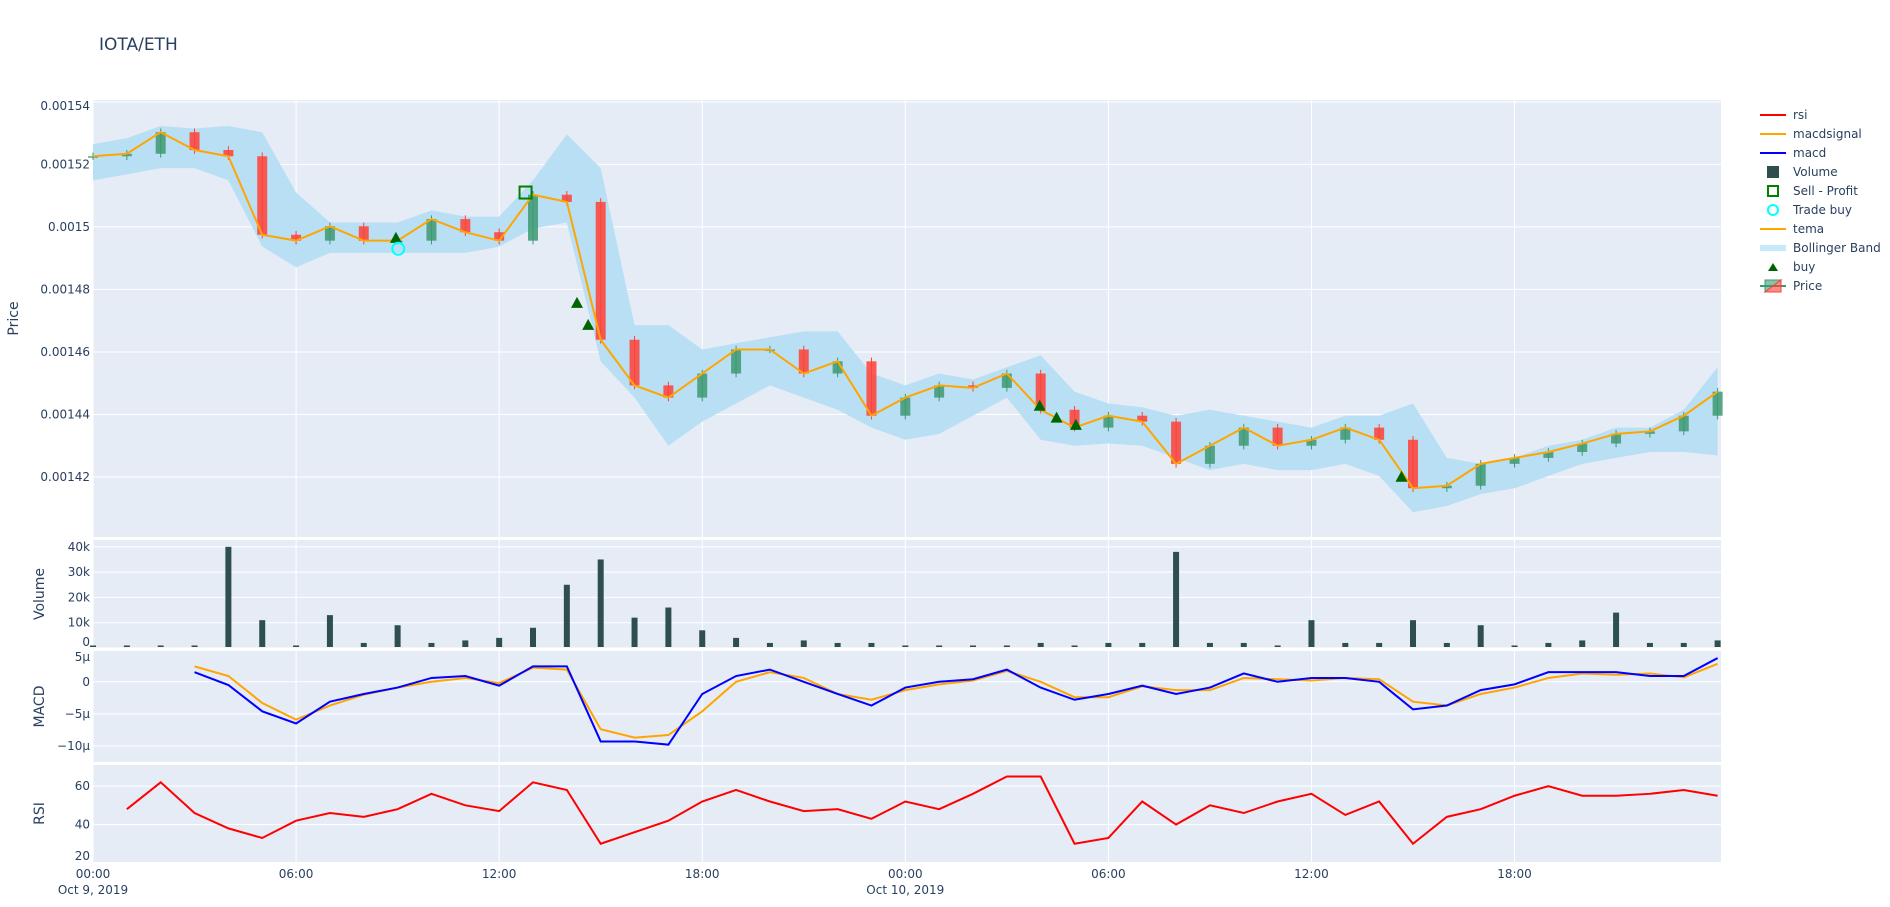 Image resolution: width=1890 pixels, height=907 pixels. I want to click on legend-item-trade-buy: Trade buy, so click(1809, 210).